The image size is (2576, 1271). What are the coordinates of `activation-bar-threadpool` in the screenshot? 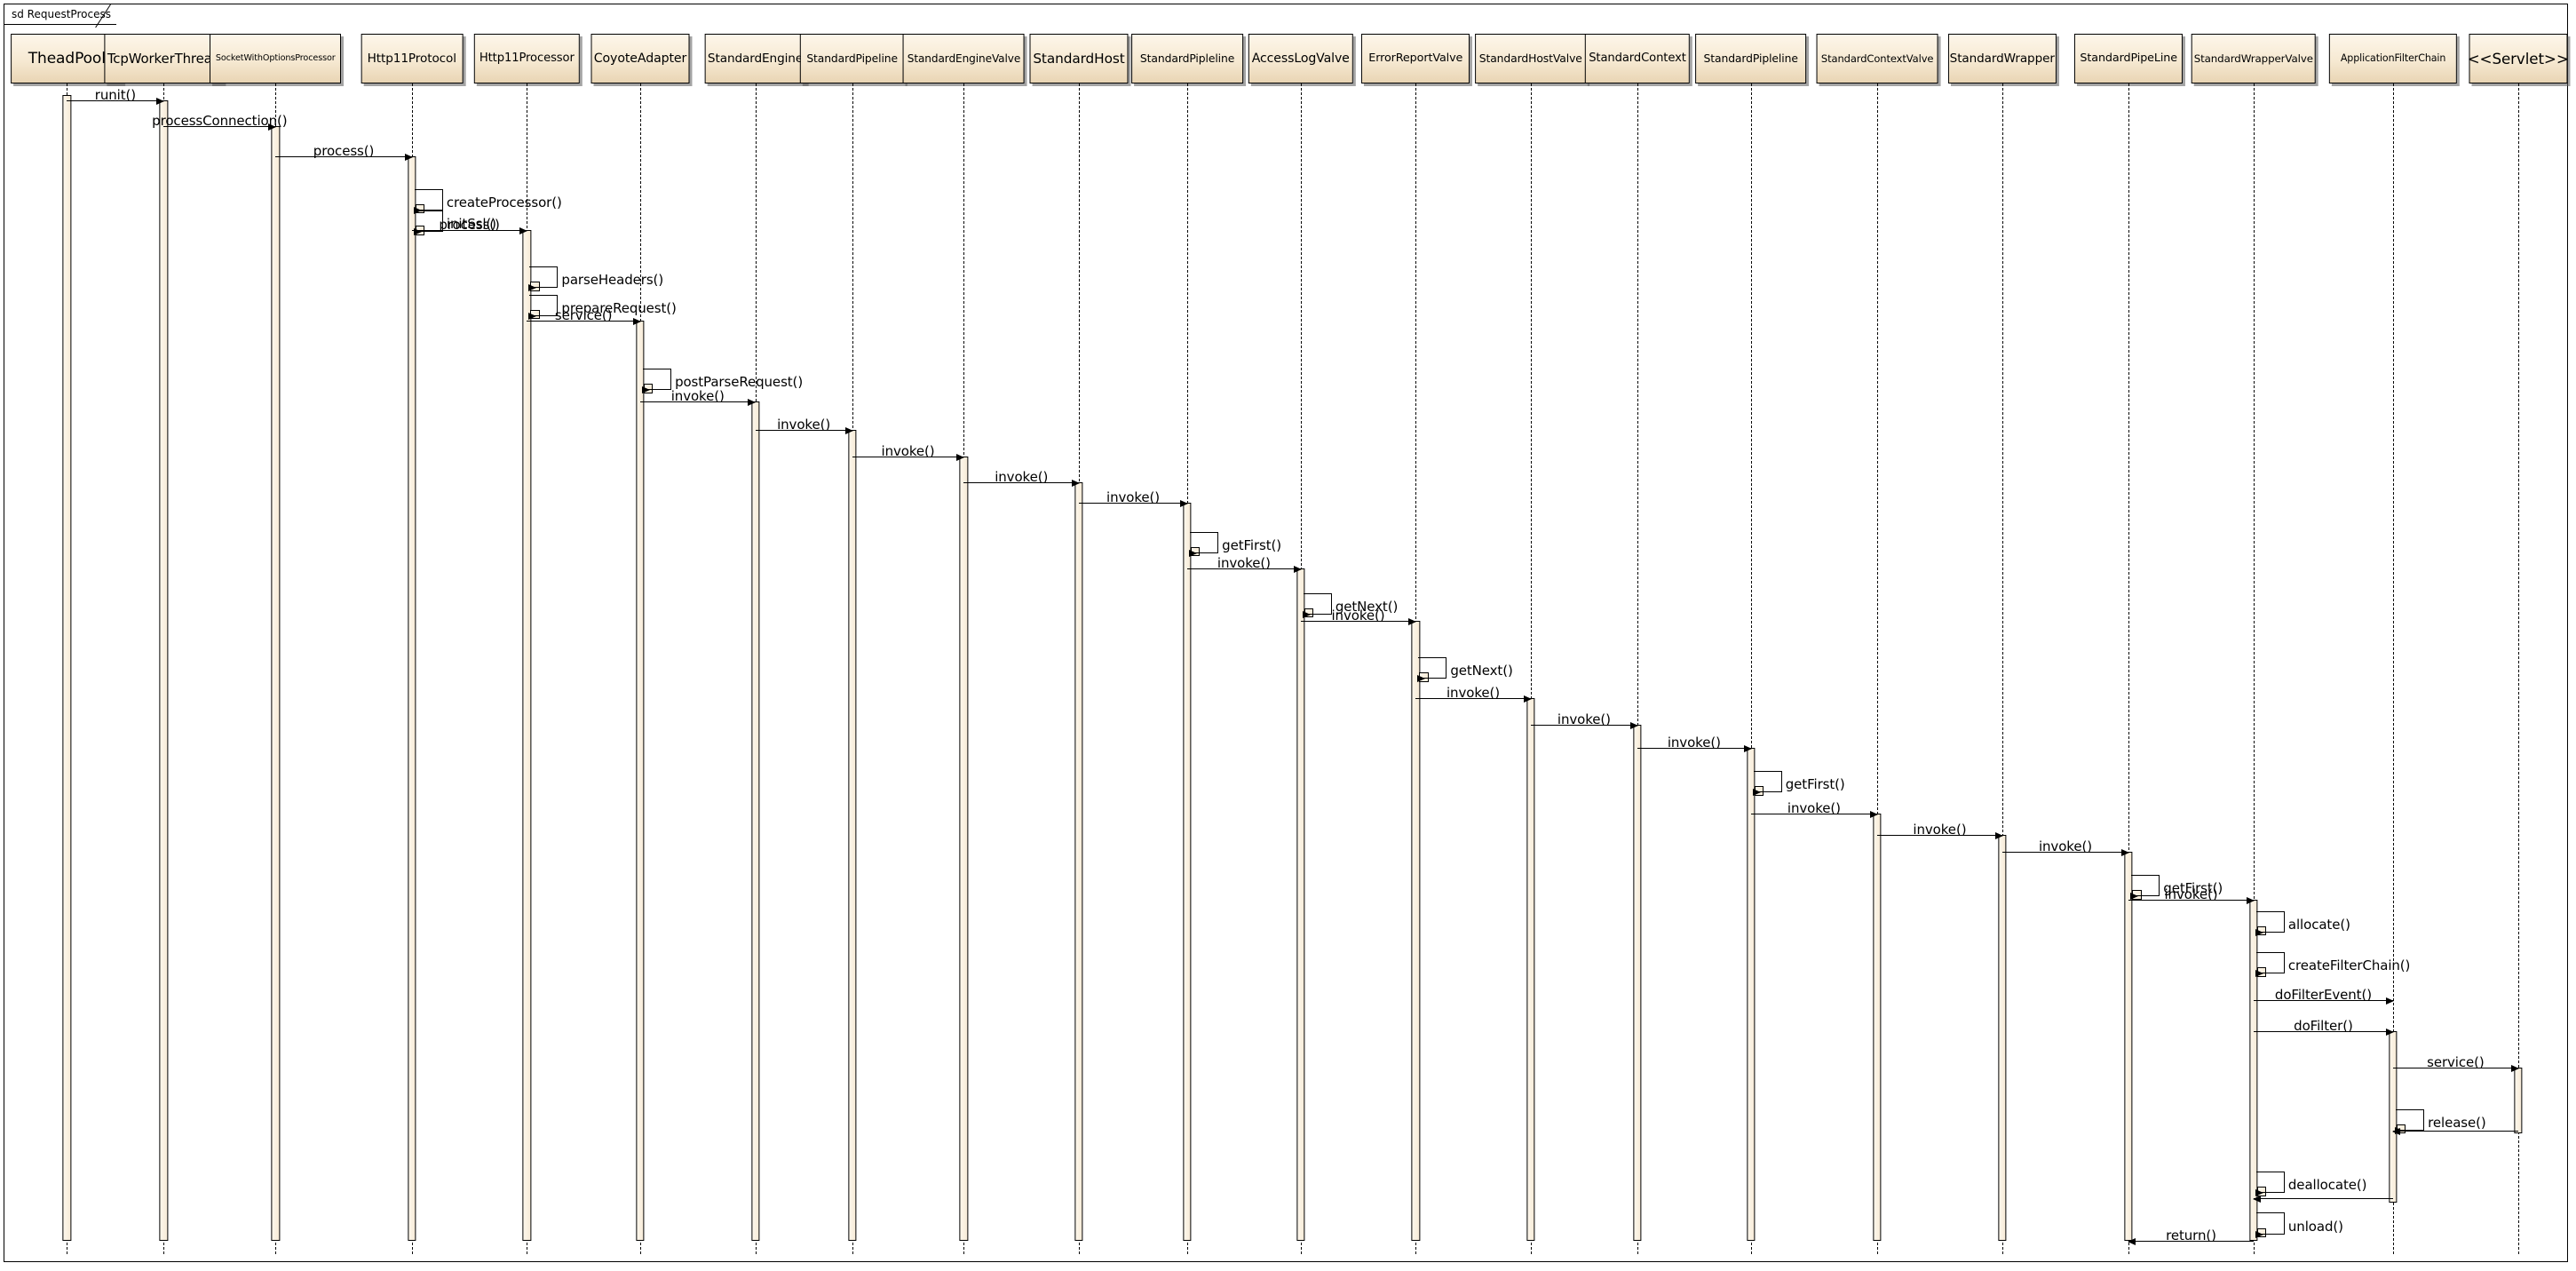 It's located at (67, 669).